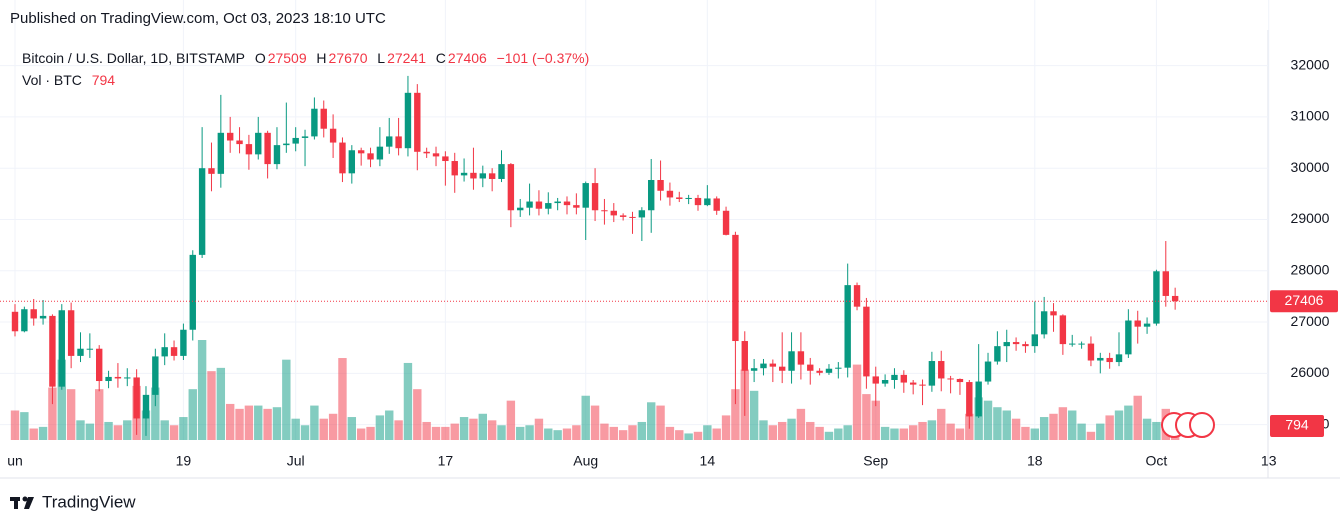 The width and height of the screenshot is (1340, 516). Describe the element at coordinates (1310, 372) in the screenshot. I see `y-tick-label: 26000` at that location.